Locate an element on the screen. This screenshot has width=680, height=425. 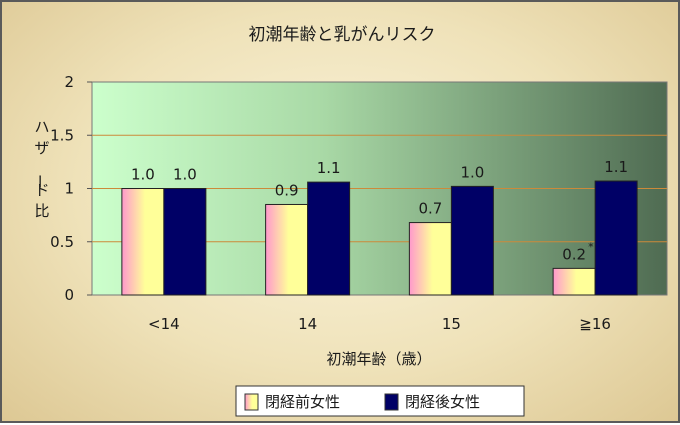
legend-swatch-premenopausal is located at coordinates (251, 402).